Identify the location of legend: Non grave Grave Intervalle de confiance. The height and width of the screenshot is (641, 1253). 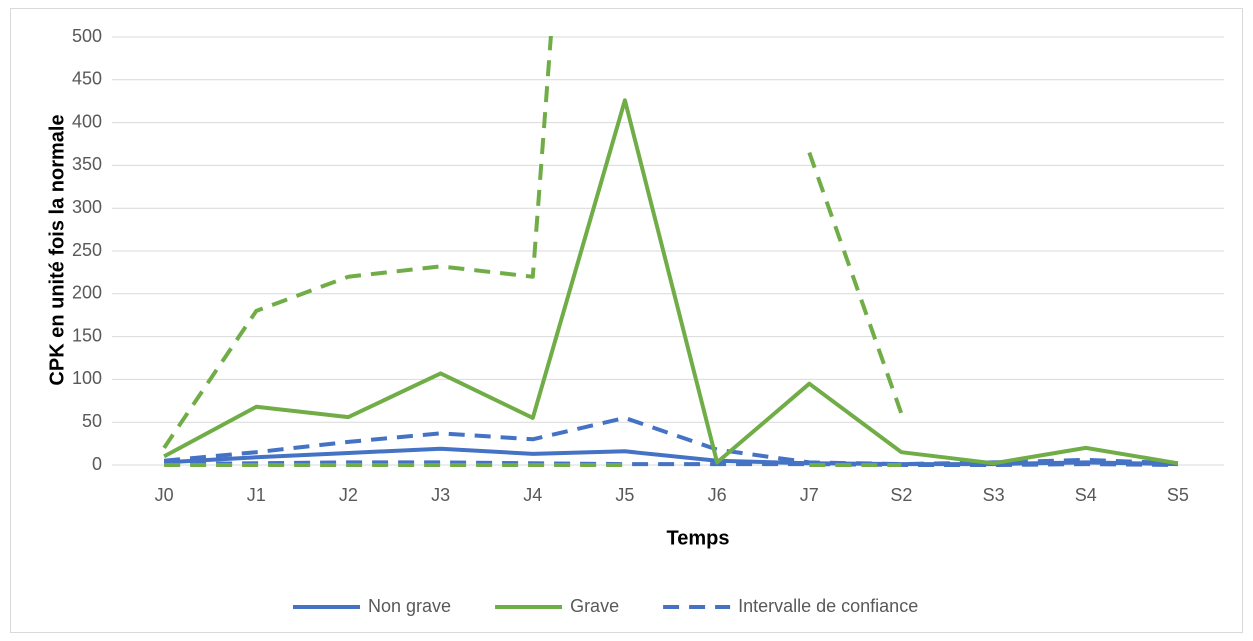
(605, 606).